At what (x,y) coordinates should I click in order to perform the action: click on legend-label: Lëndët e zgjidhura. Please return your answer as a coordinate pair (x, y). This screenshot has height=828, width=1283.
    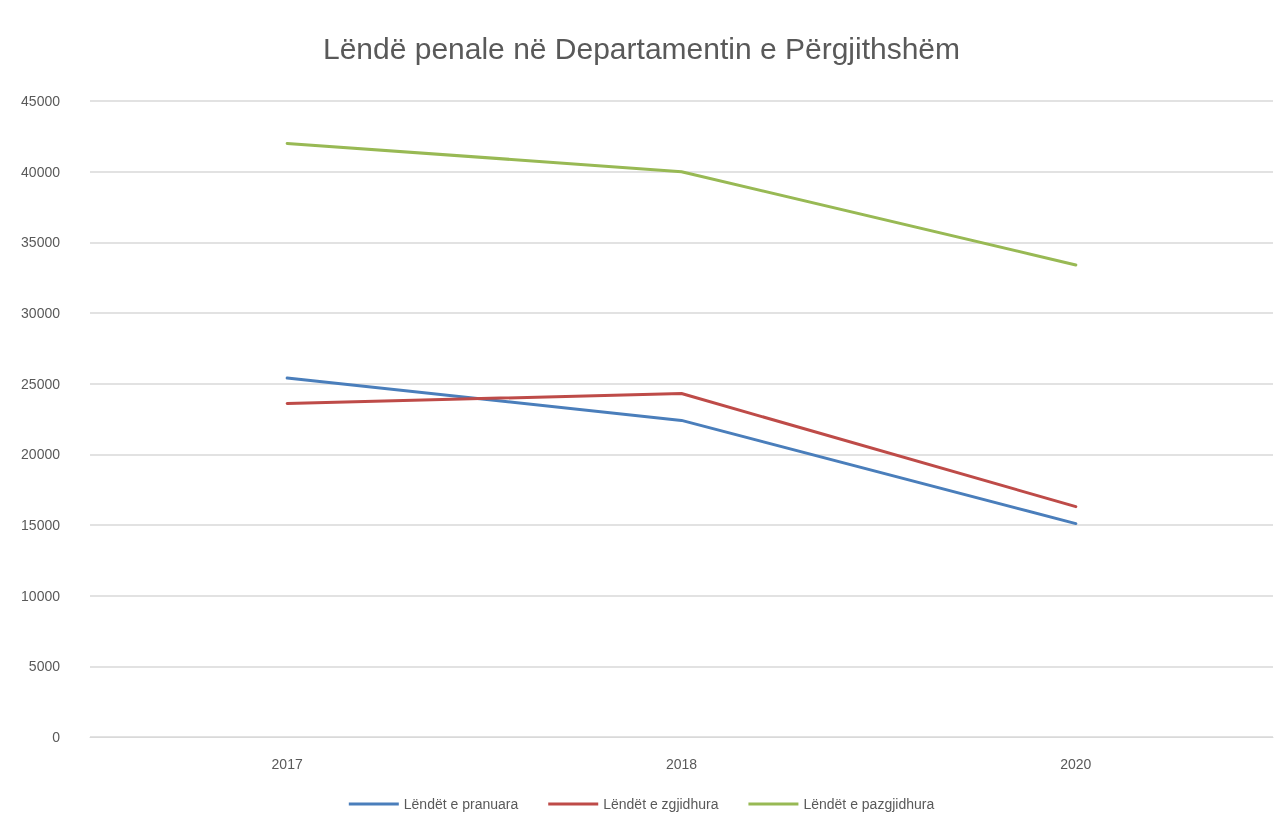
    Looking at the image, I should click on (661, 804).